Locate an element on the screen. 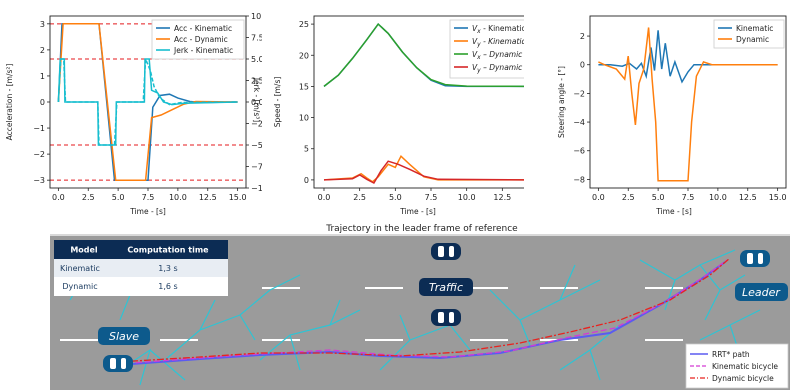  table-cell: 1,3 s is located at coordinates (167, 268).